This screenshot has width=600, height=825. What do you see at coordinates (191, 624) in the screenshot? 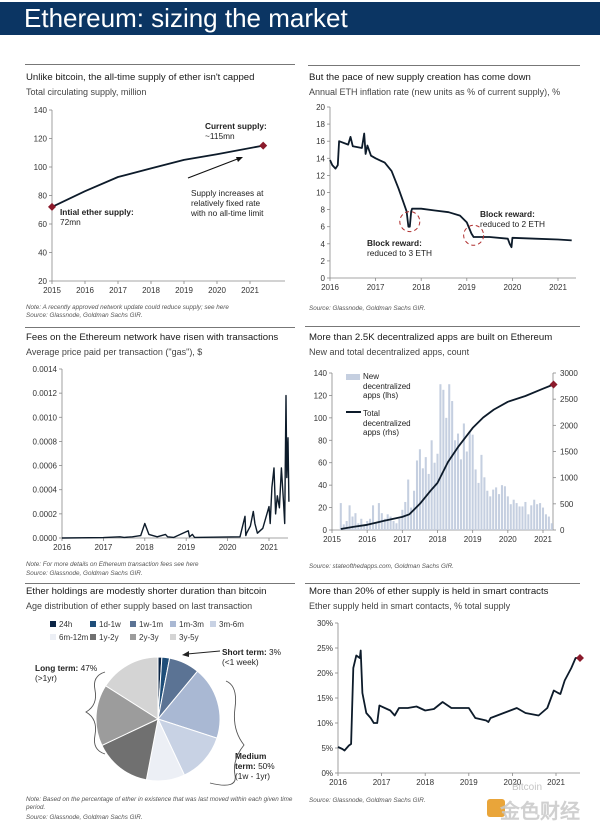
I see `legend-label: 1m-3m` at bounding box center [191, 624].